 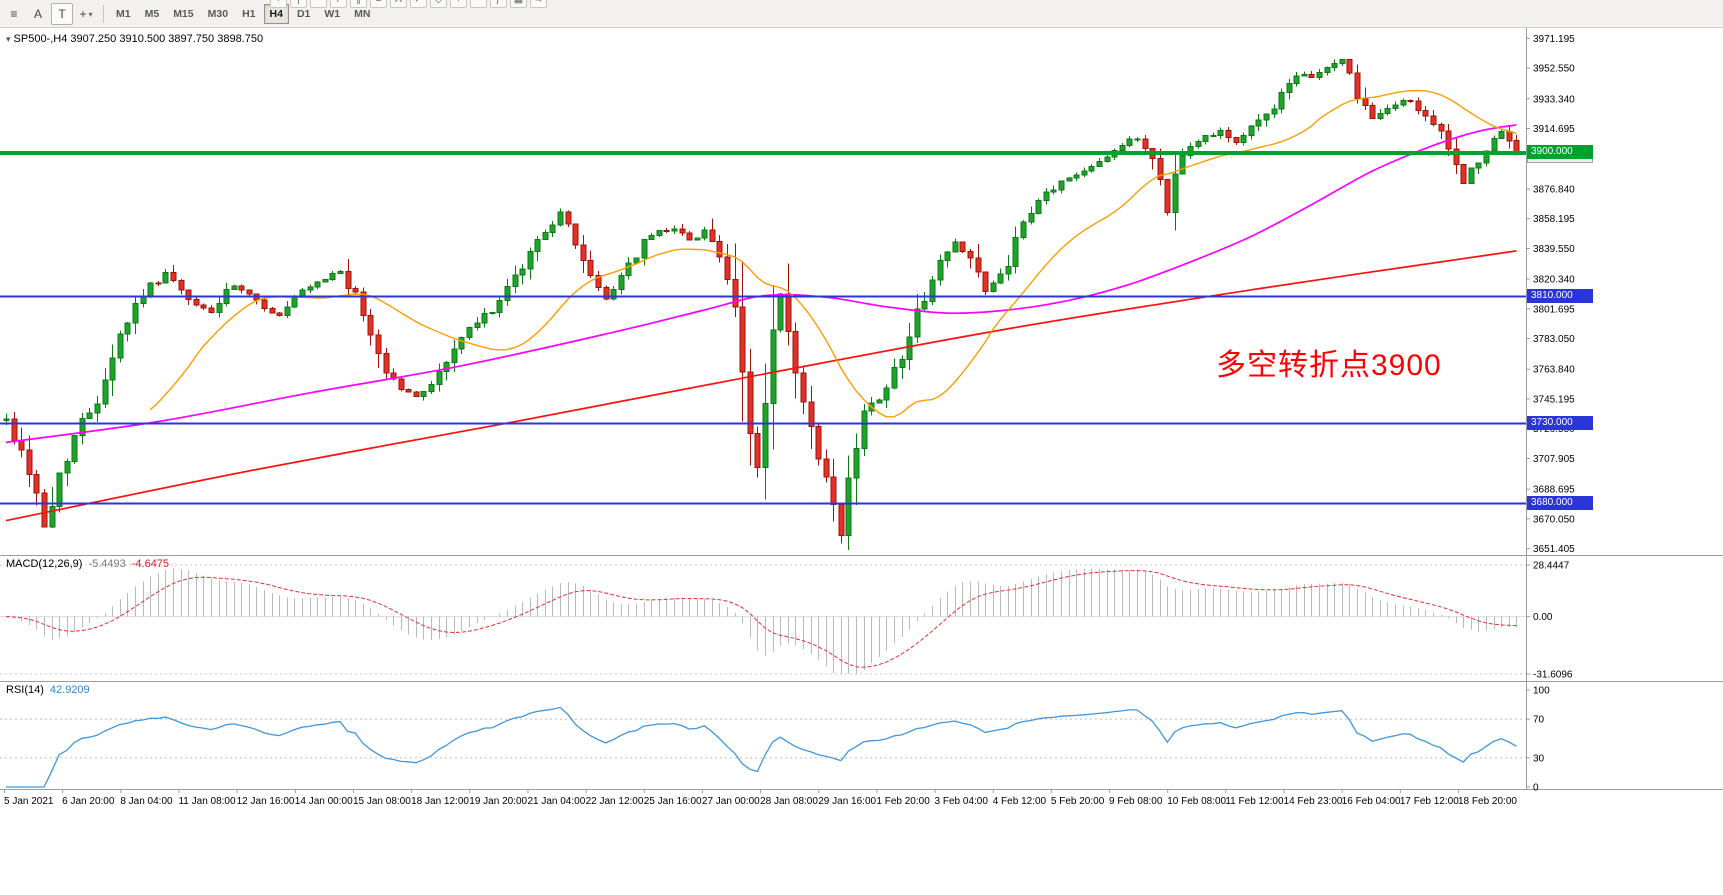 What do you see at coordinates (498, 801) in the screenshot?
I see `svg-text: 19 Jan 20:00` at bounding box center [498, 801].